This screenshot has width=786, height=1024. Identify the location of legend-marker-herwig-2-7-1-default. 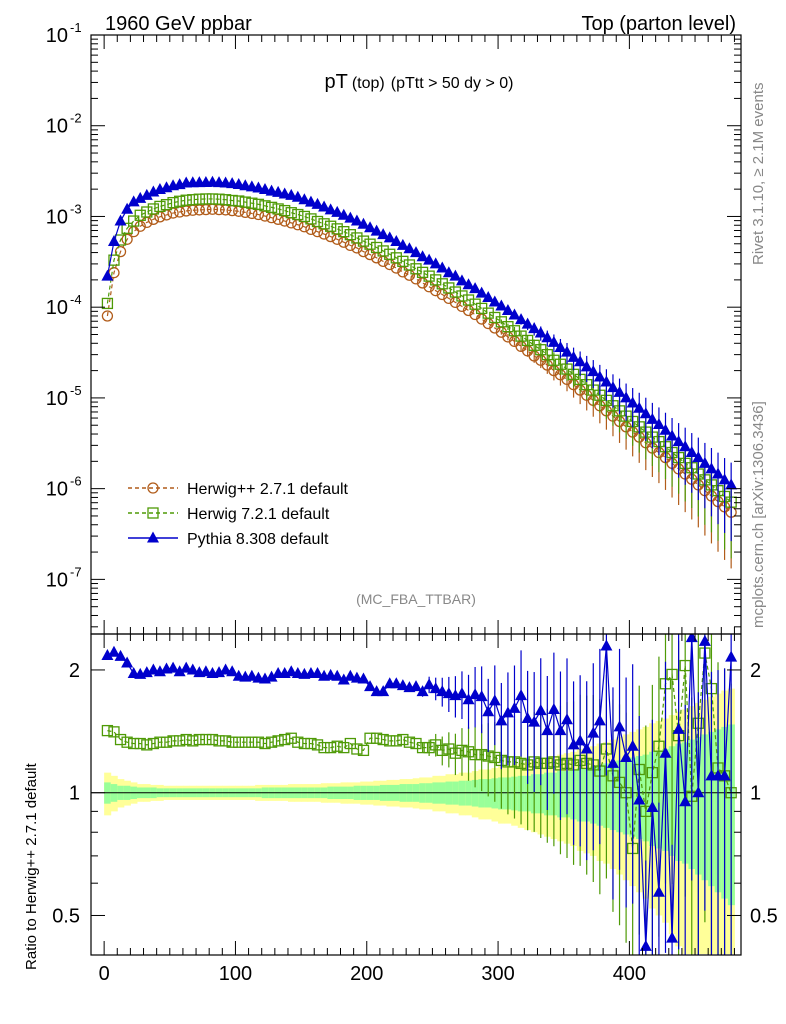
(153, 488).